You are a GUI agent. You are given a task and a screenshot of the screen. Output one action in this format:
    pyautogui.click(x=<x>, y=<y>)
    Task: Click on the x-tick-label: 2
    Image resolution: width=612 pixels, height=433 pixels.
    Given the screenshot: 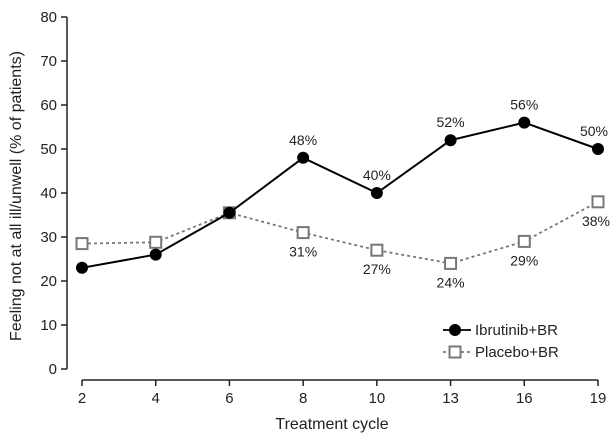 What is the action you would take?
    pyautogui.click(x=82, y=398)
    